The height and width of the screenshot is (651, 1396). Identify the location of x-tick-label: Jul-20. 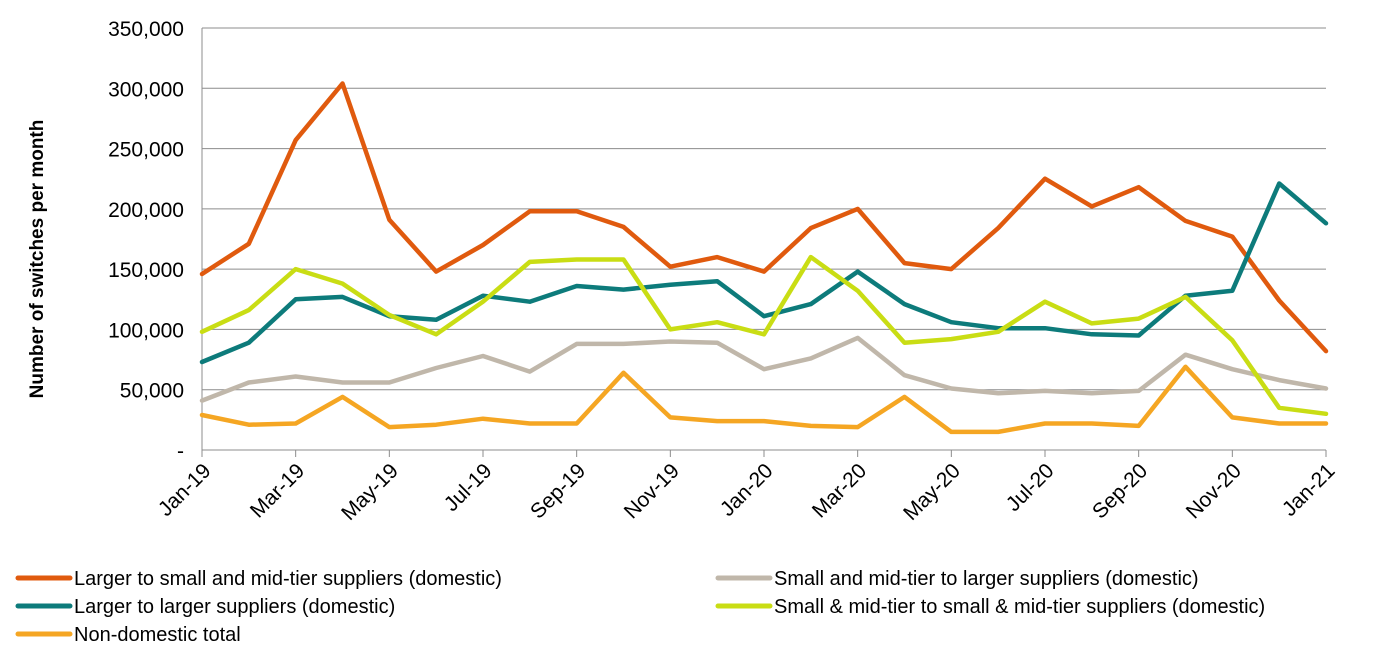
(1030, 487).